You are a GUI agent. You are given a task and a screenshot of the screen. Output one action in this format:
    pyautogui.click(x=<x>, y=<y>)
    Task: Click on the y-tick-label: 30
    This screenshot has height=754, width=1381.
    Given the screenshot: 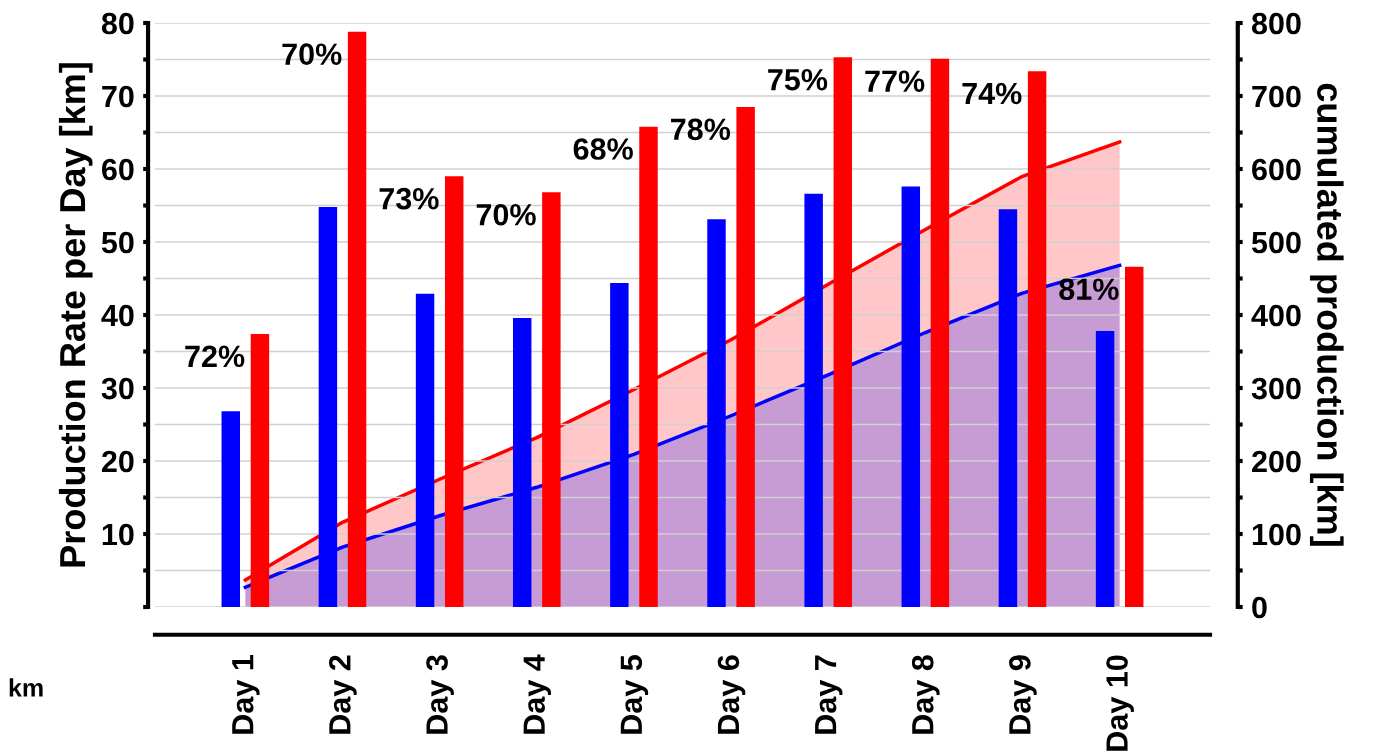 What is the action you would take?
    pyautogui.click(x=117, y=388)
    